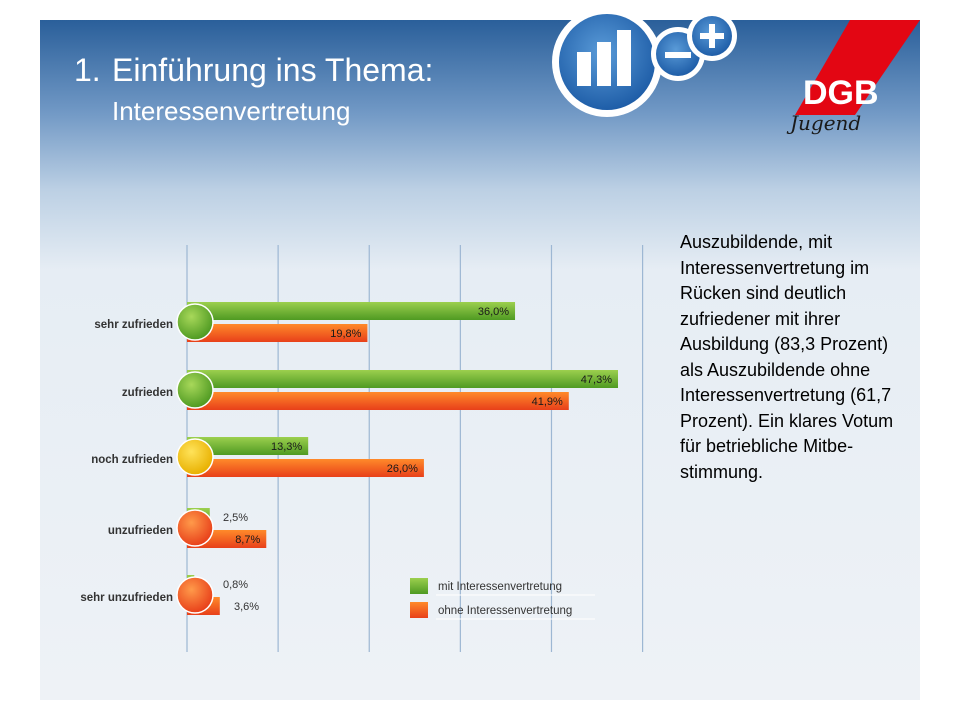 The width and height of the screenshot is (960, 720). Describe the element at coordinates (133, 325) in the screenshot. I see `category-label: sehr zufrieden` at that location.